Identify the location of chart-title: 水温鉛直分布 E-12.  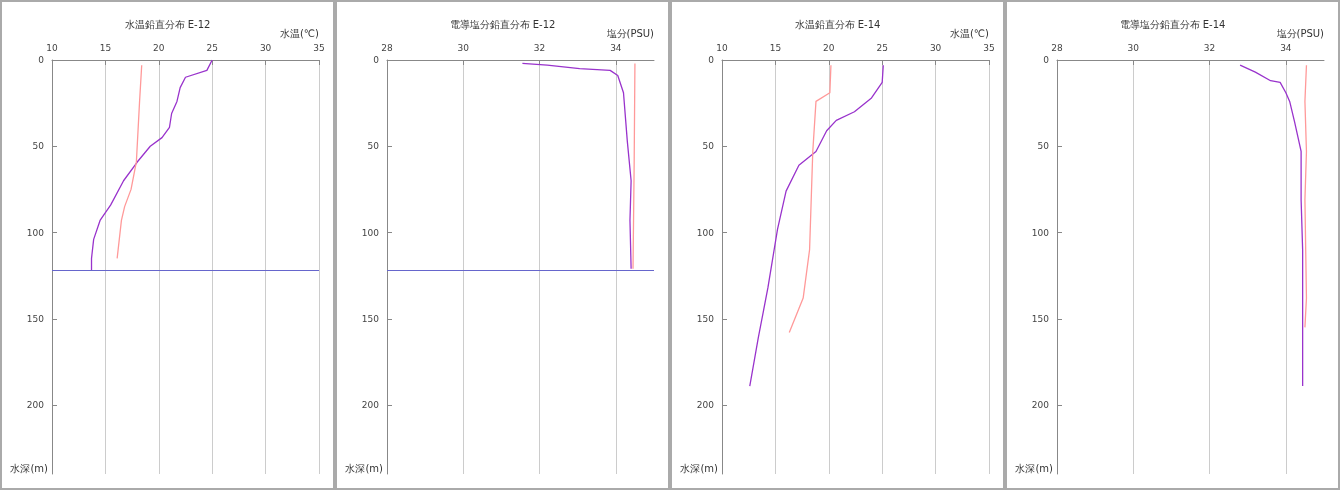
(167, 24).